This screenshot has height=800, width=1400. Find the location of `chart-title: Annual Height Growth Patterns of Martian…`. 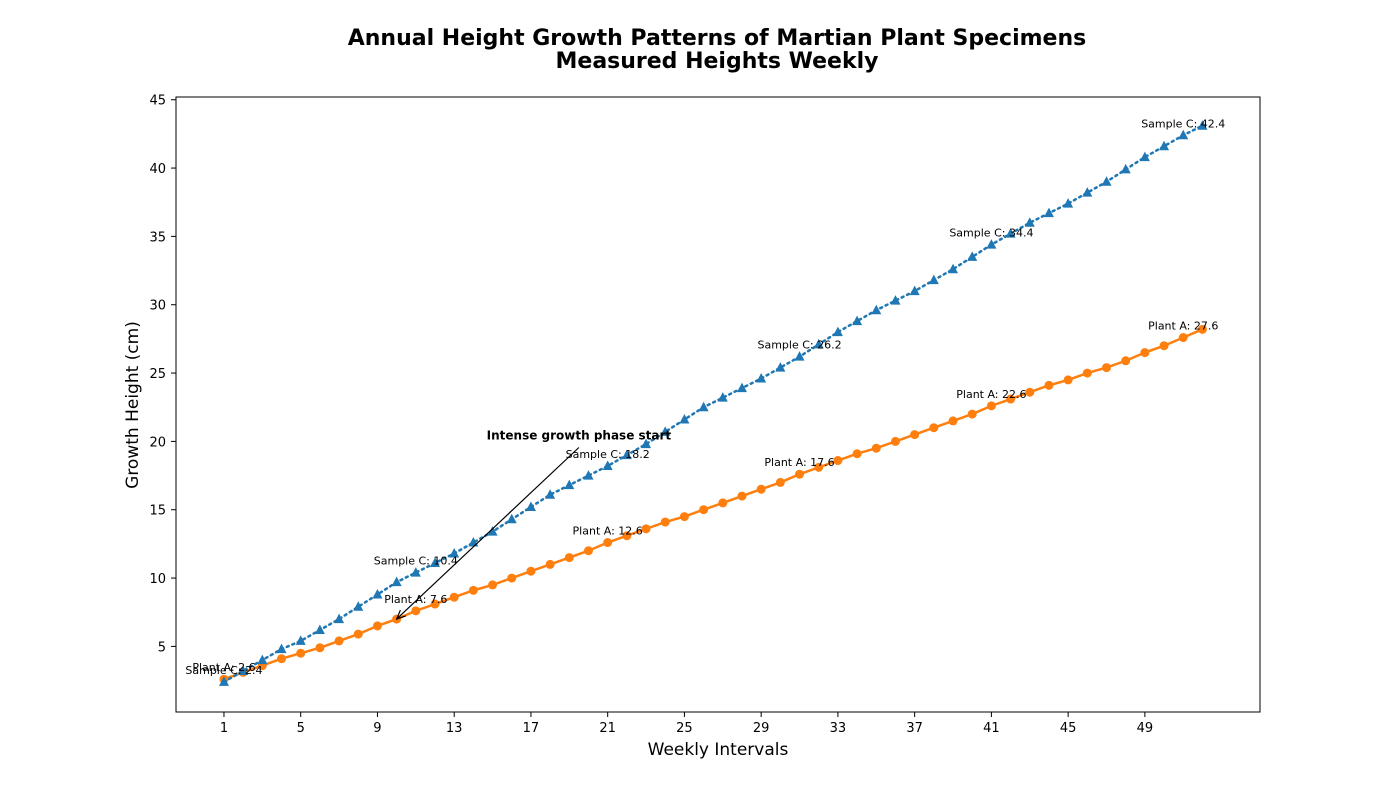

chart-title: Annual Height Growth Patterns of Martian… is located at coordinates (717, 38).